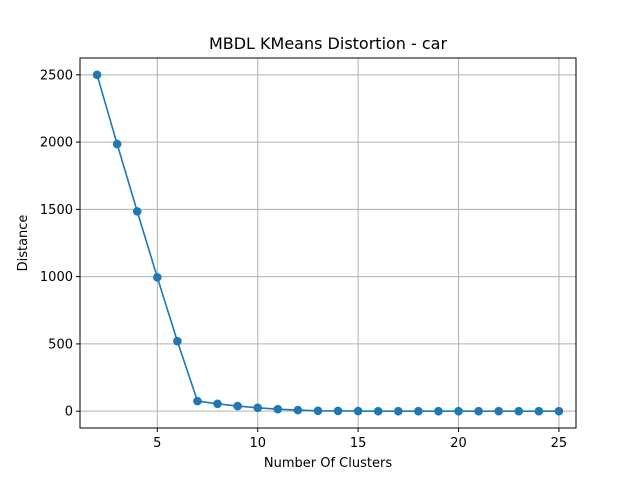 This screenshot has width=640, height=480. What do you see at coordinates (56, 277) in the screenshot?
I see `y-tick-label: 1000` at bounding box center [56, 277].